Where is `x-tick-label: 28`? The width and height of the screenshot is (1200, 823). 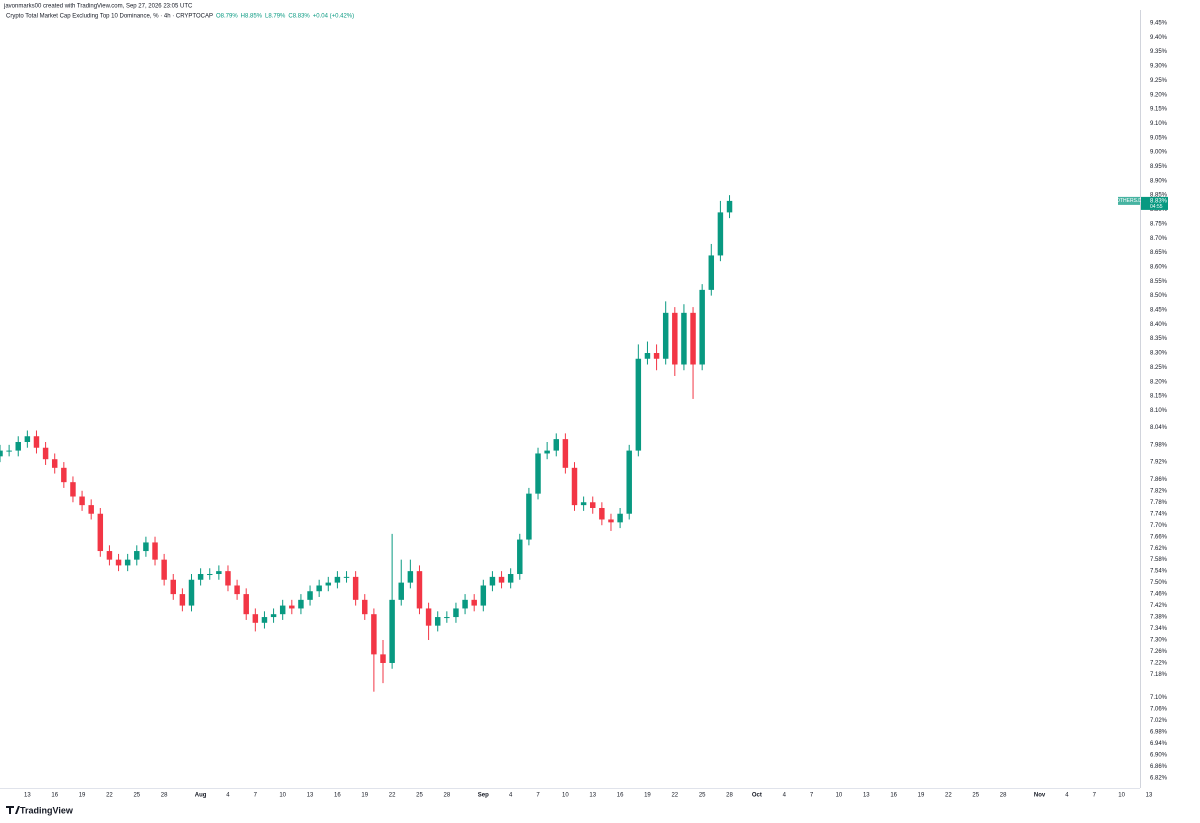
x-tick-label: 28 is located at coordinates (164, 796).